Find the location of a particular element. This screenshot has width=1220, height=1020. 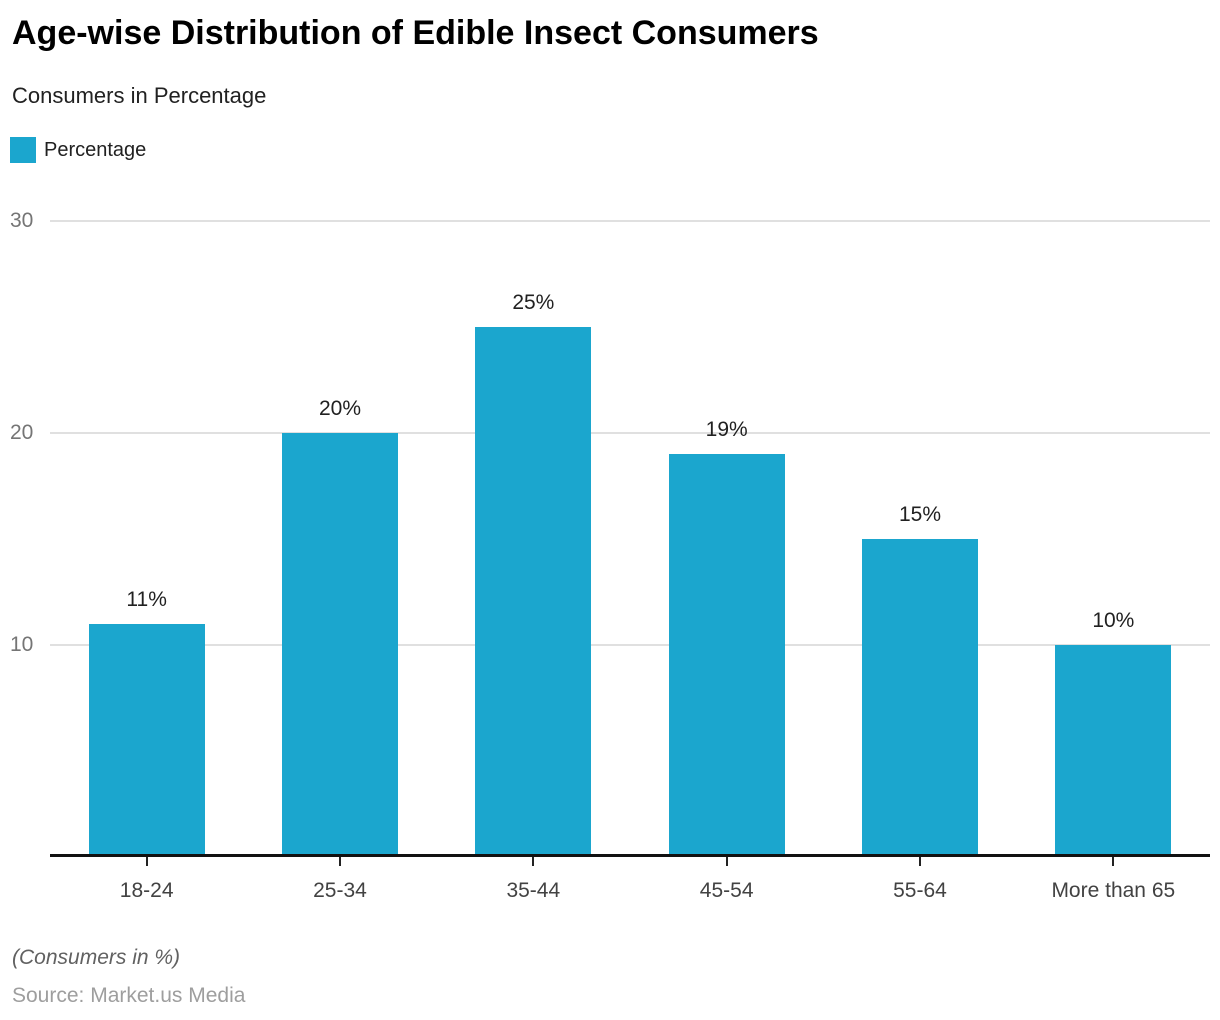

bar-value-label: 19% is located at coordinates (726, 430).